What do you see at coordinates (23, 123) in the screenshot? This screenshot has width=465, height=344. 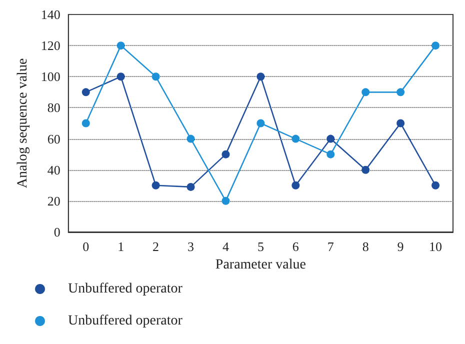 I see `y-axis-title: Analog sequence value` at bounding box center [23, 123].